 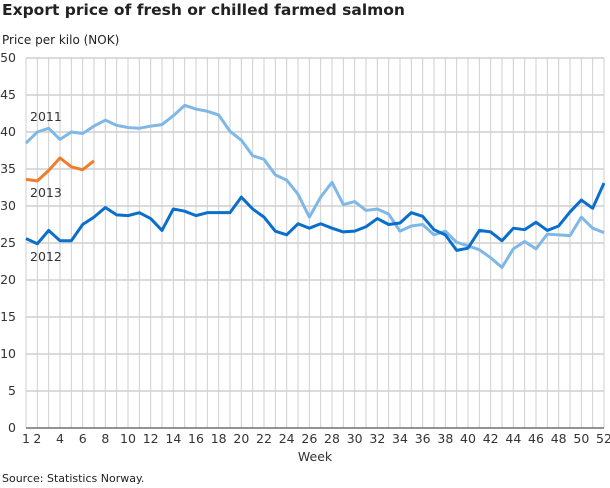 I want to click on y-tick-label: 20, so click(x=8, y=279).